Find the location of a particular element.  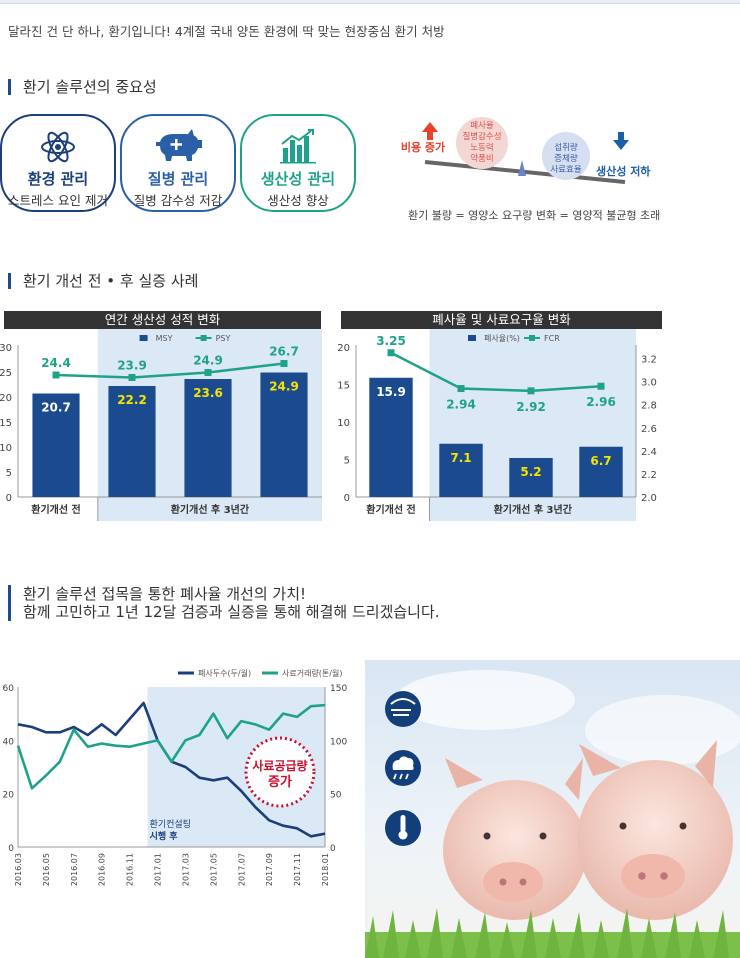

y-tick-label: 30 is located at coordinates (6, 348).